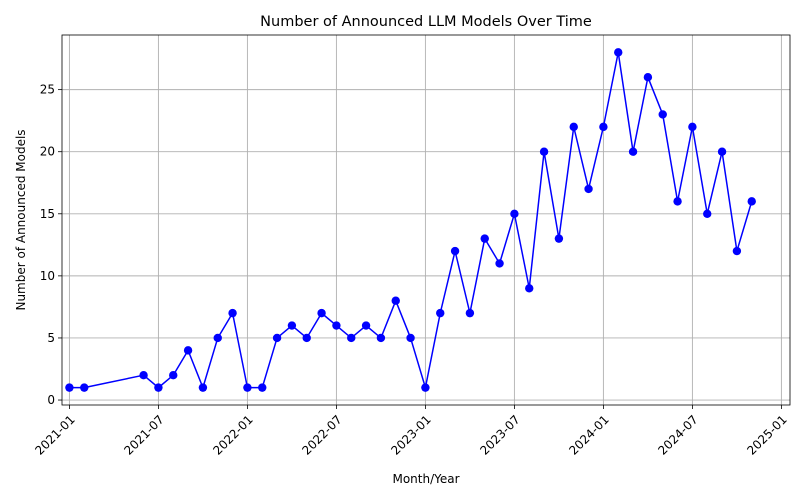 The image size is (800, 500). I want to click on x-tick-label: 2023-07, so click(499, 434).